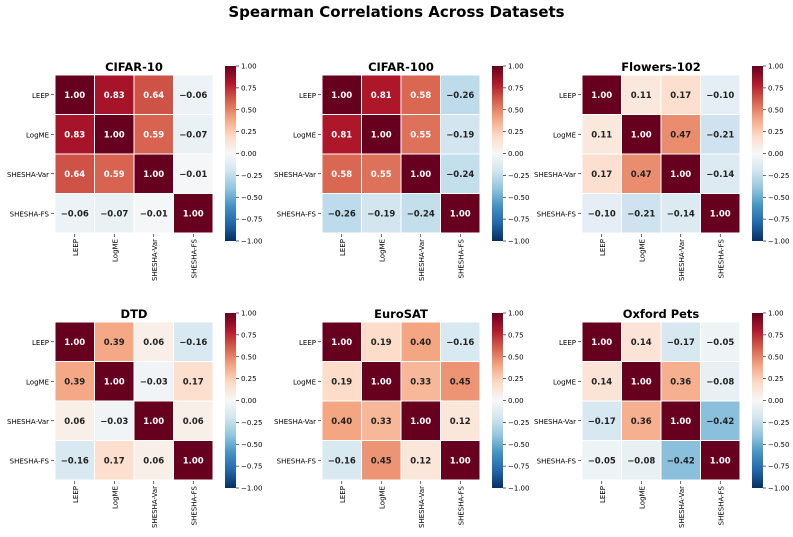 The image size is (793, 537). Describe the element at coordinates (557, 461) in the screenshot. I see `row-label: SHESHA-FS` at that location.